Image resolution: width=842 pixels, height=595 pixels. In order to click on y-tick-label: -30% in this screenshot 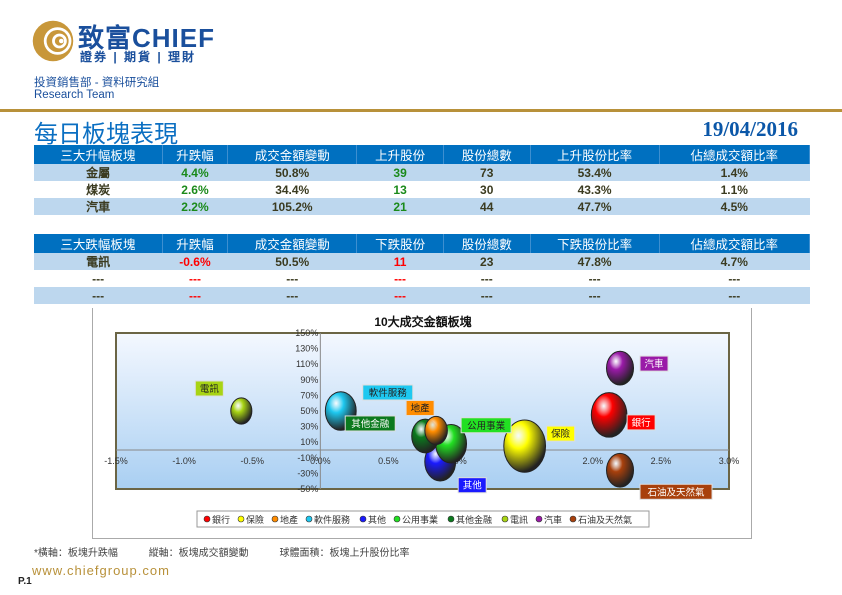, I will do `click(307, 473)`.